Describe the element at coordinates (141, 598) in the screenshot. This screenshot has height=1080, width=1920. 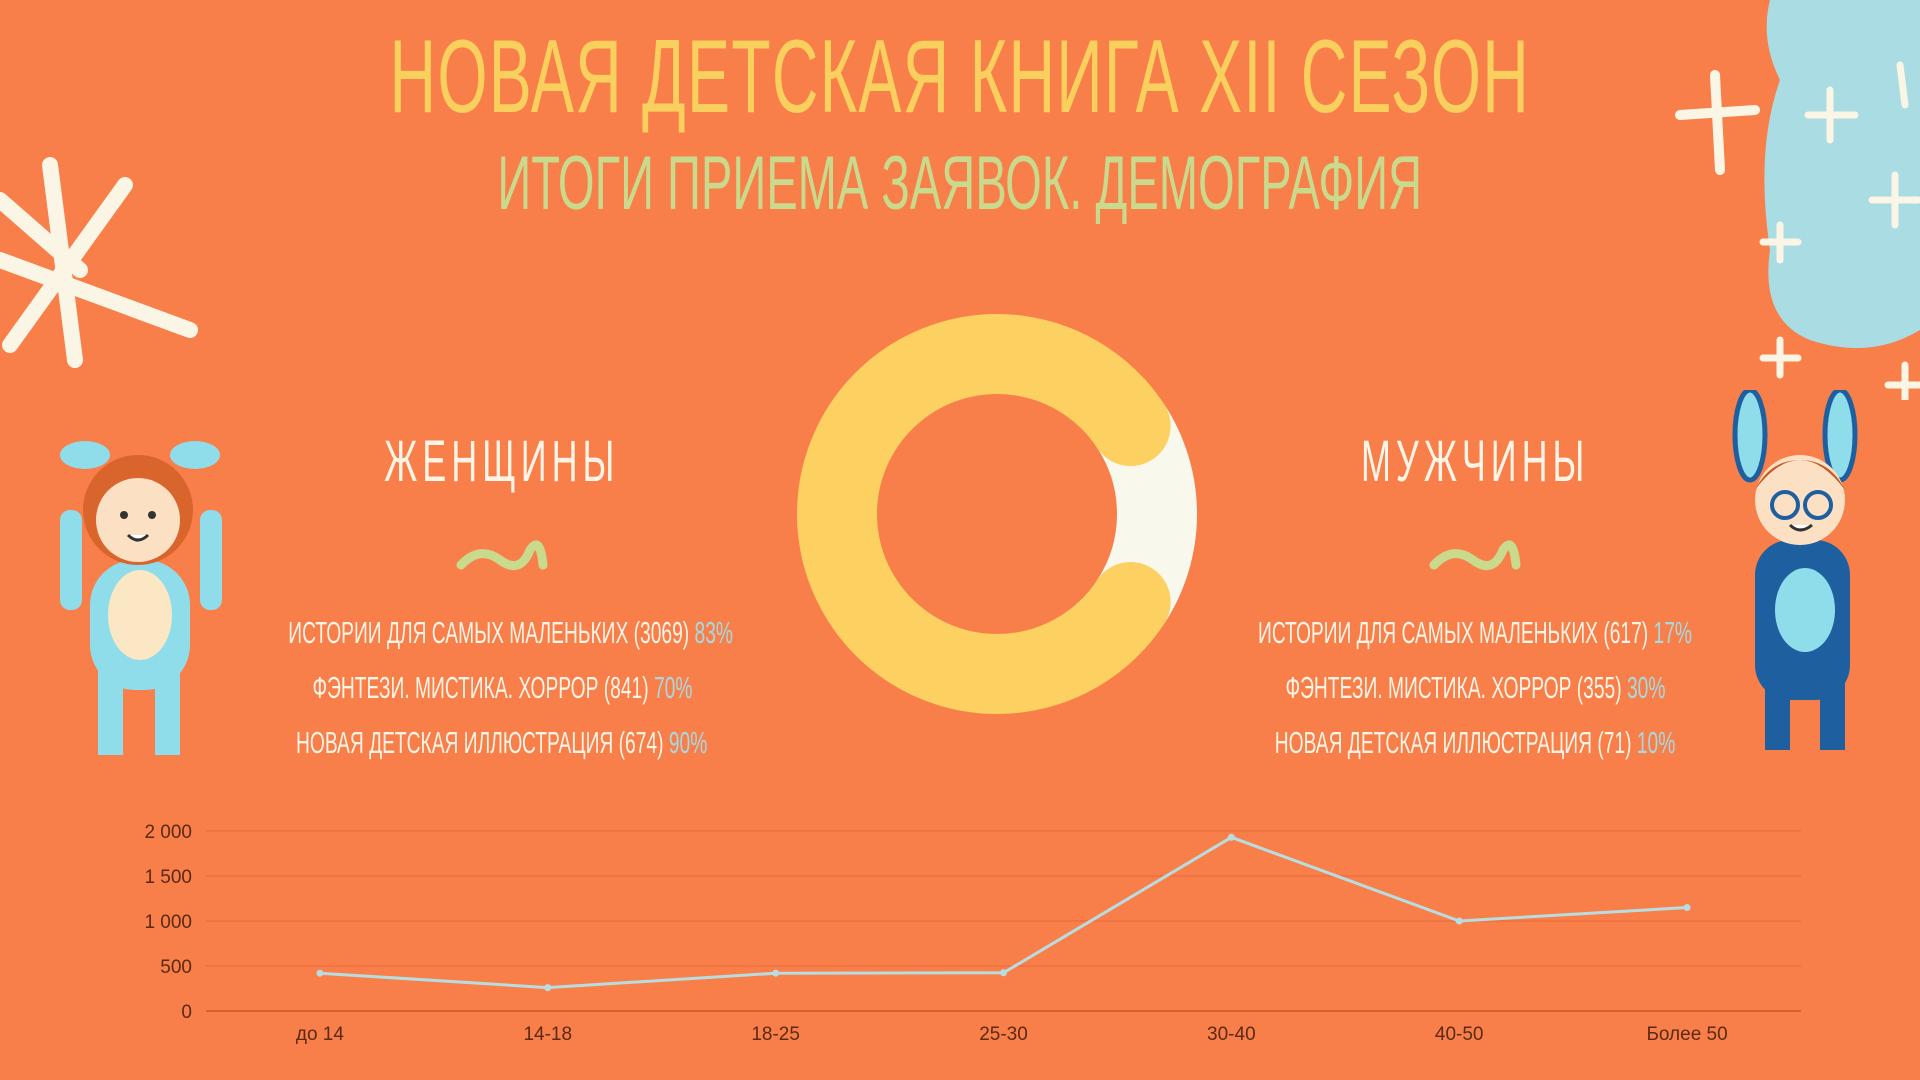
I see `girl-bunny-illustration` at that location.